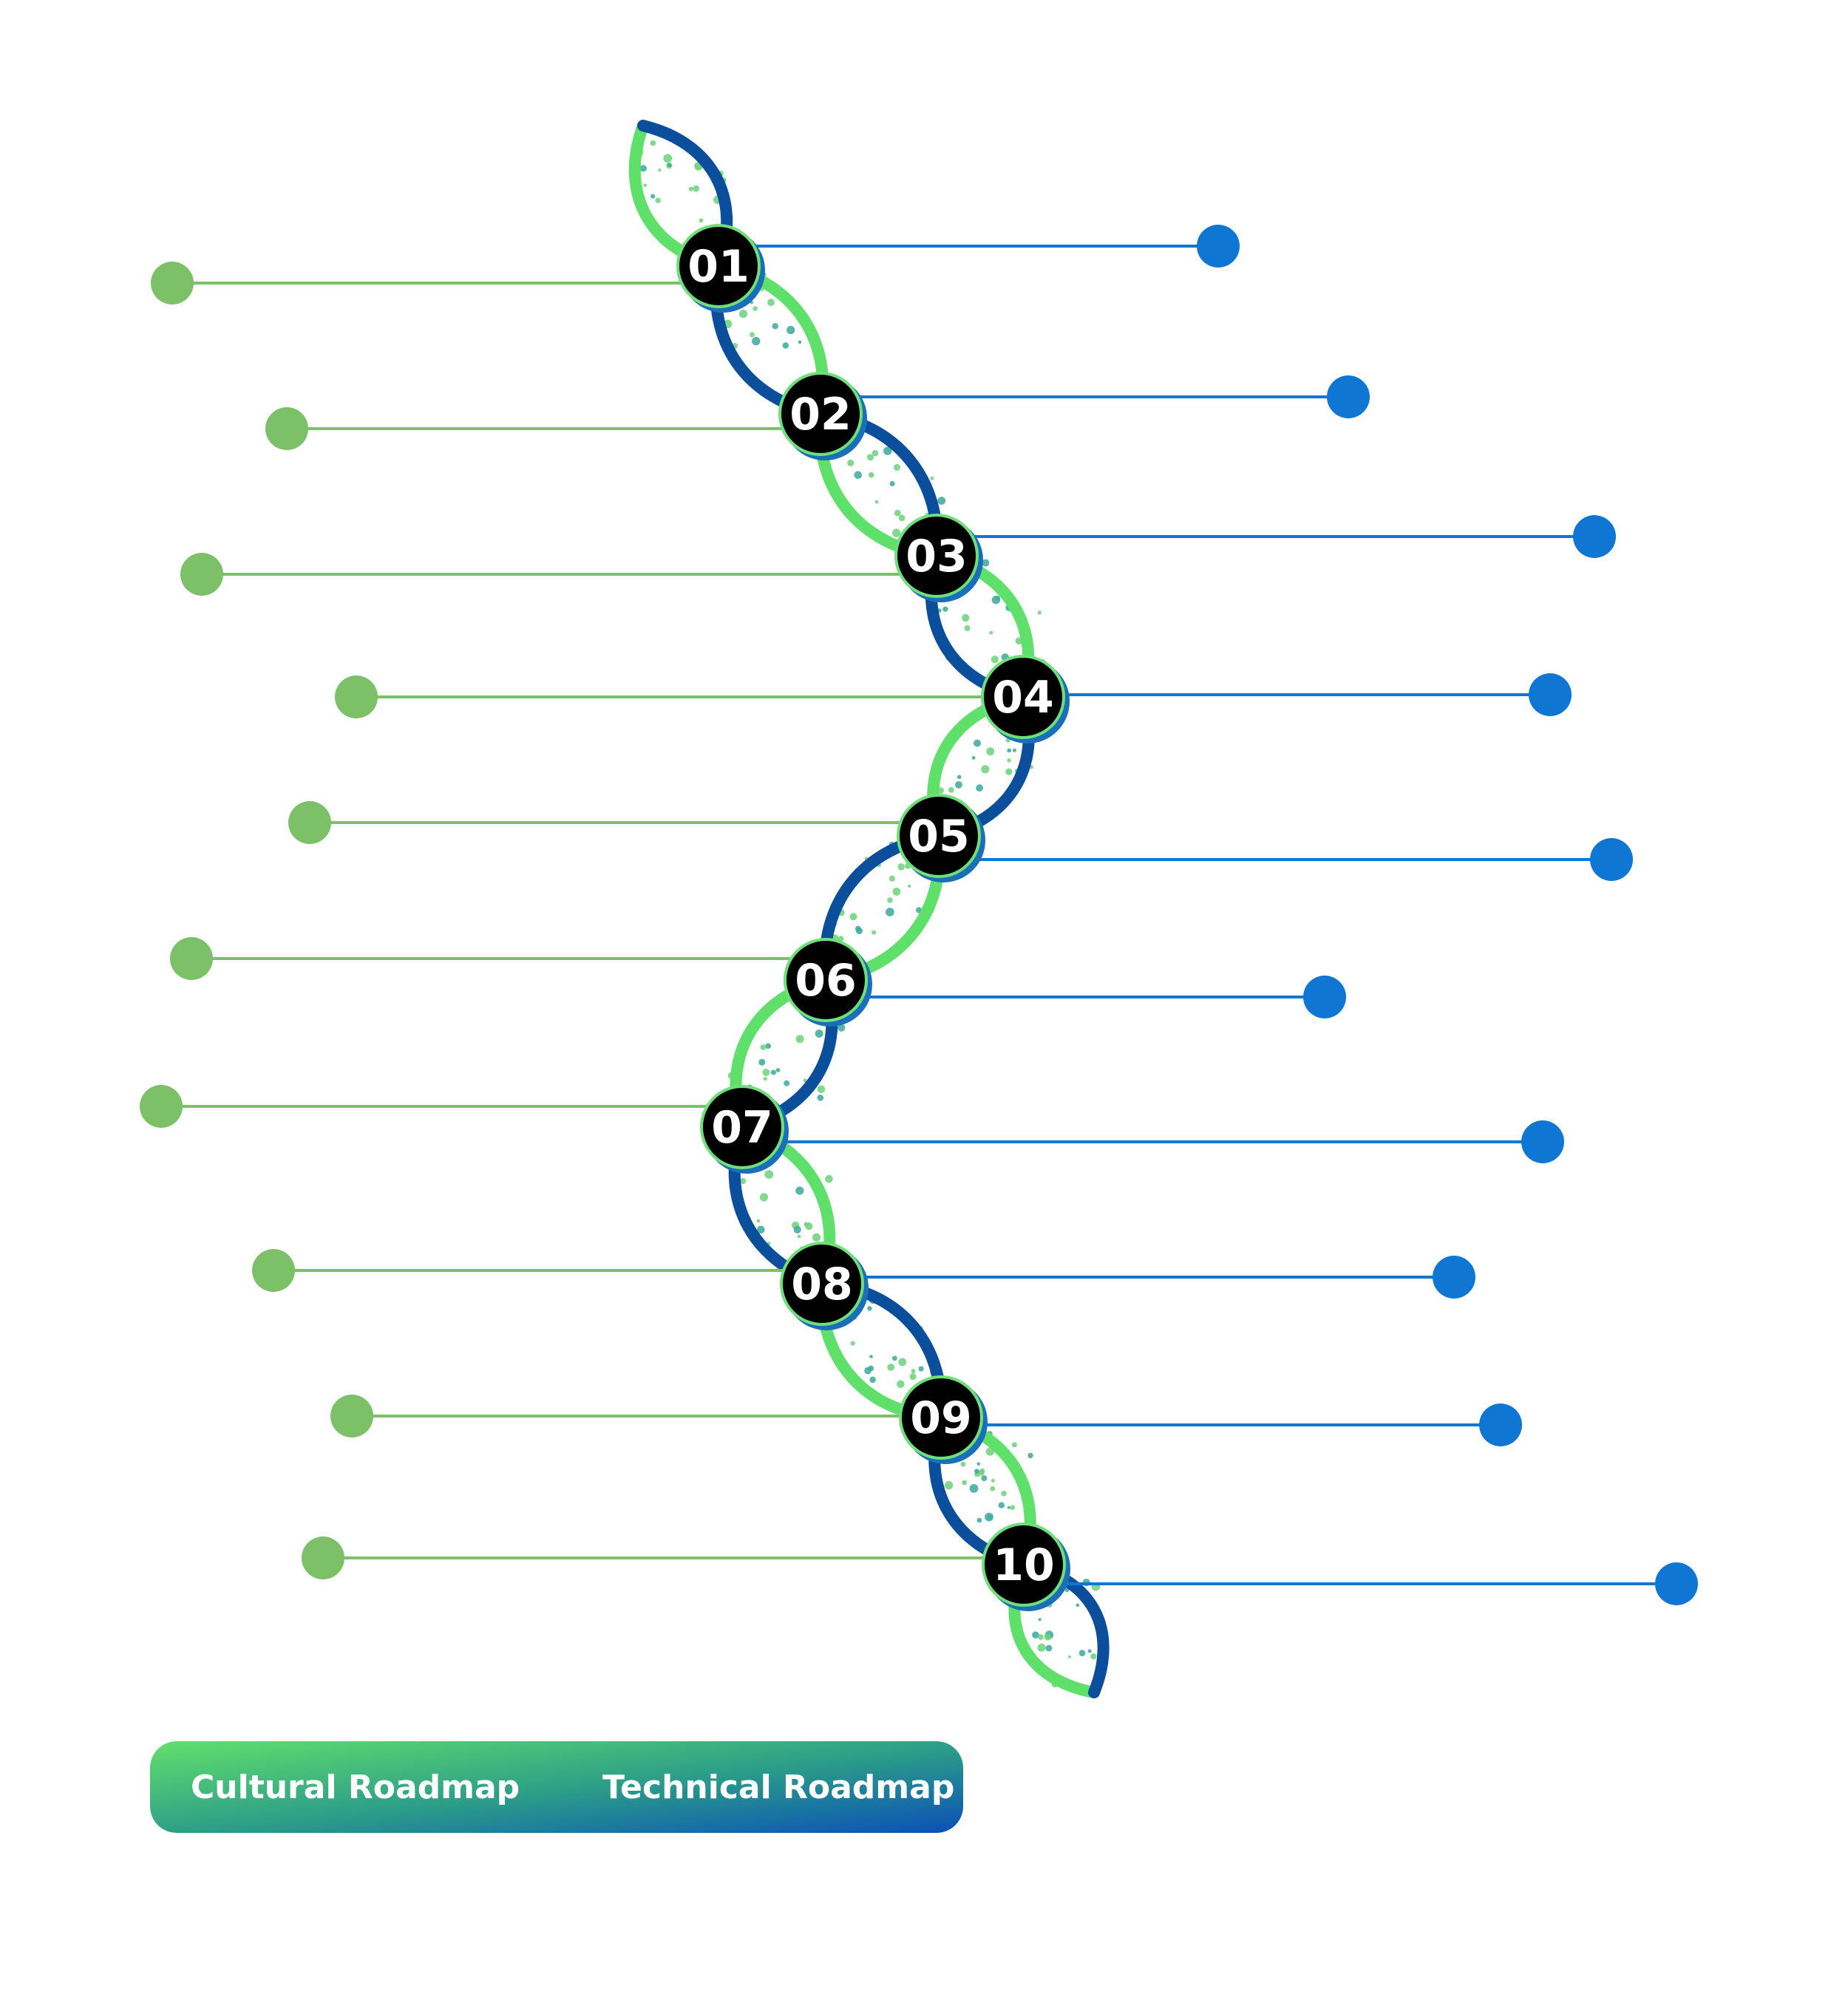 This screenshot has height=1994, width=1848. What do you see at coordinates (826, 981) in the screenshot?
I see `step-number: 06` at bounding box center [826, 981].